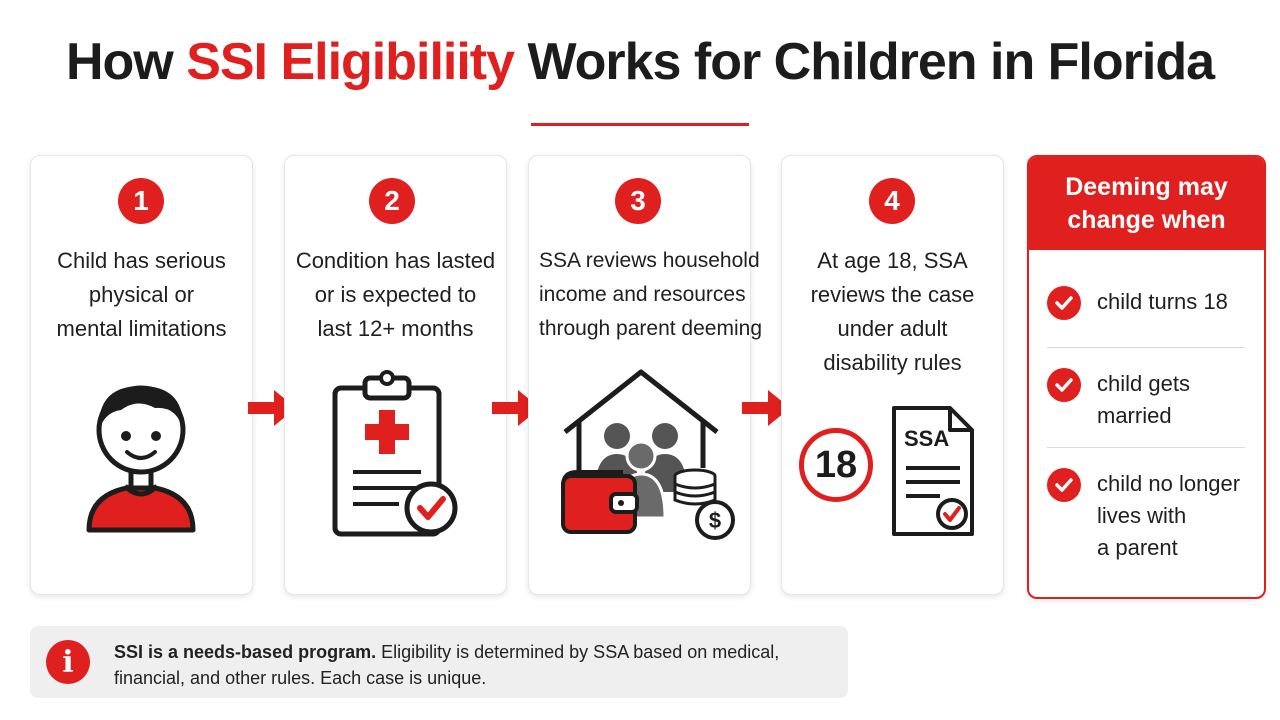  What do you see at coordinates (392, 201) in the screenshot?
I see `step-number: 2` at bounding box center [392, 201].